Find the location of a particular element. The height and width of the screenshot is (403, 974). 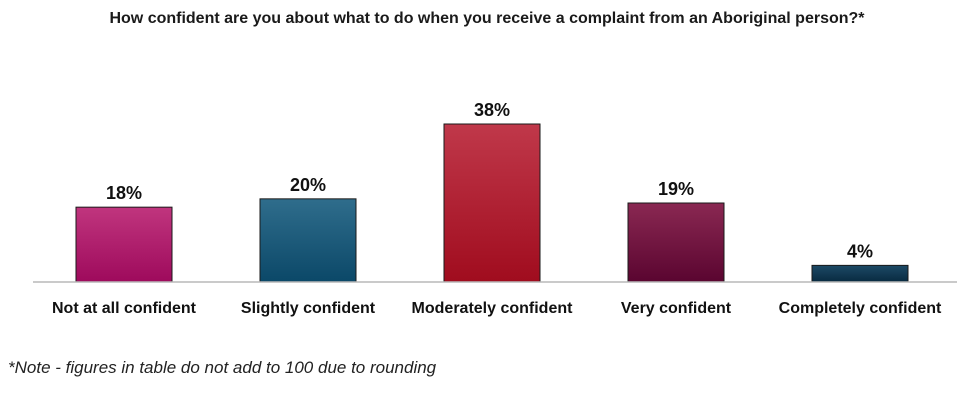

data-label-4: 4% is located at coordinates (860, 251).